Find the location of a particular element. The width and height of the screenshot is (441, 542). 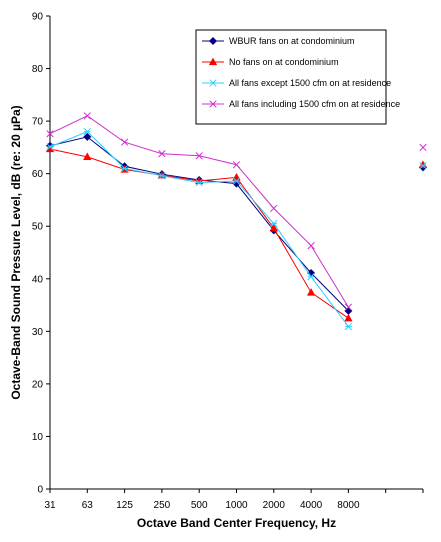

y-tick-label: 40 is located at coordinates (38, 279).